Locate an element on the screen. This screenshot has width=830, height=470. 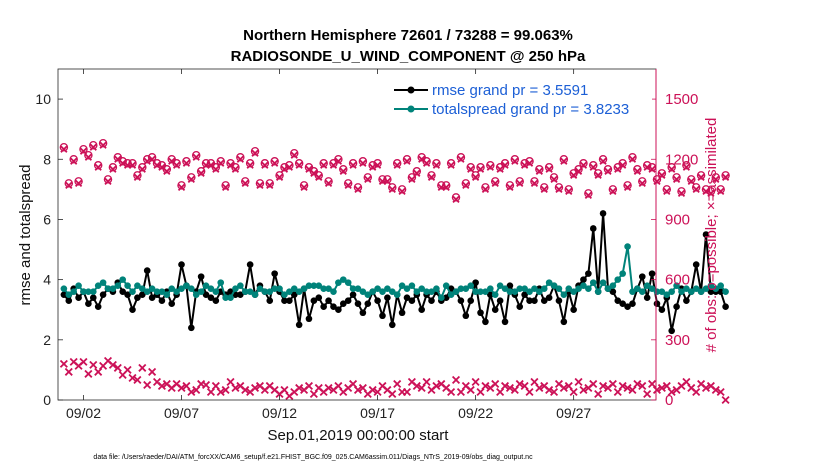
x-tick-label: 09/12 is located at coordinates (279, 413).